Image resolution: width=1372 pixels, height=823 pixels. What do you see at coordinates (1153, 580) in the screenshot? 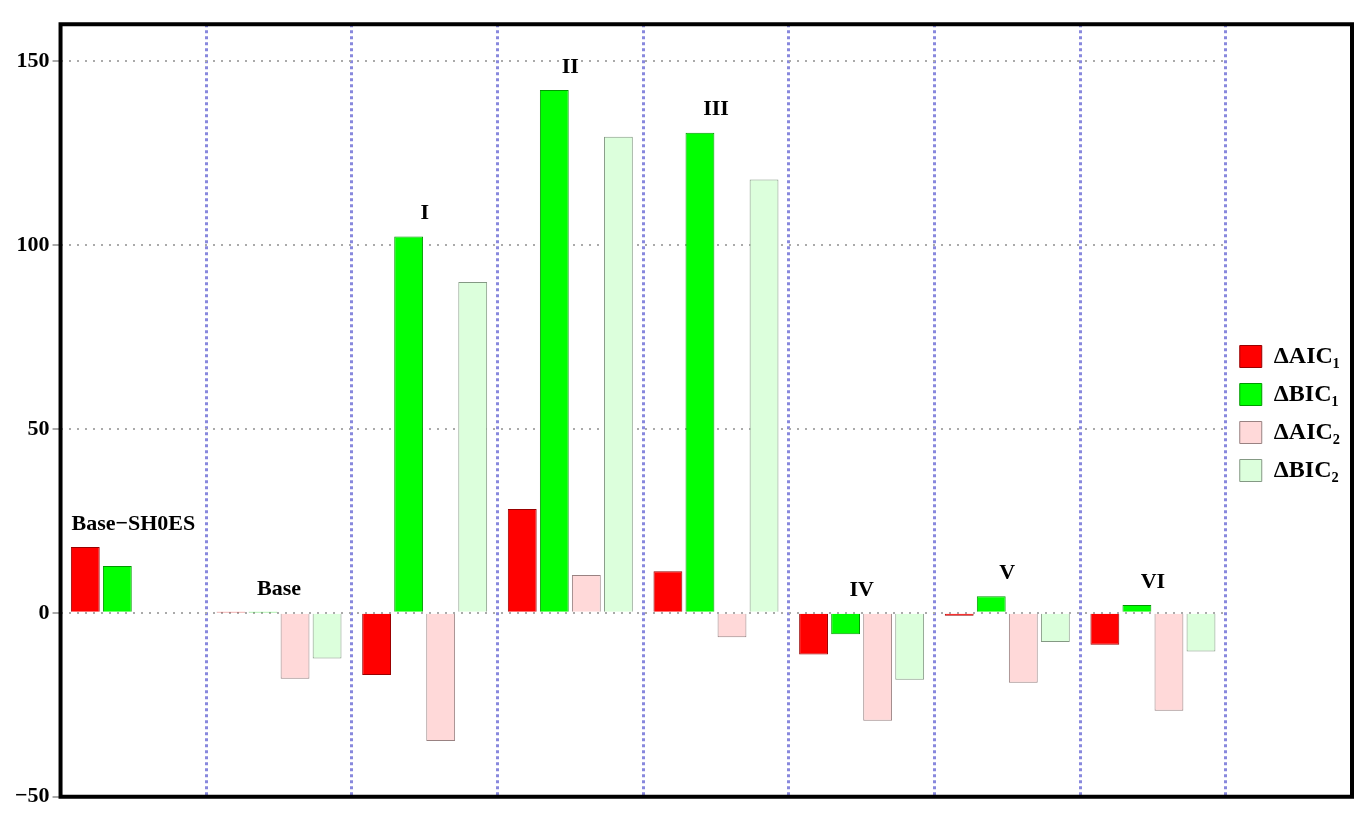
I see `x-tick-label: VI` at bounding box center [1153, 580].